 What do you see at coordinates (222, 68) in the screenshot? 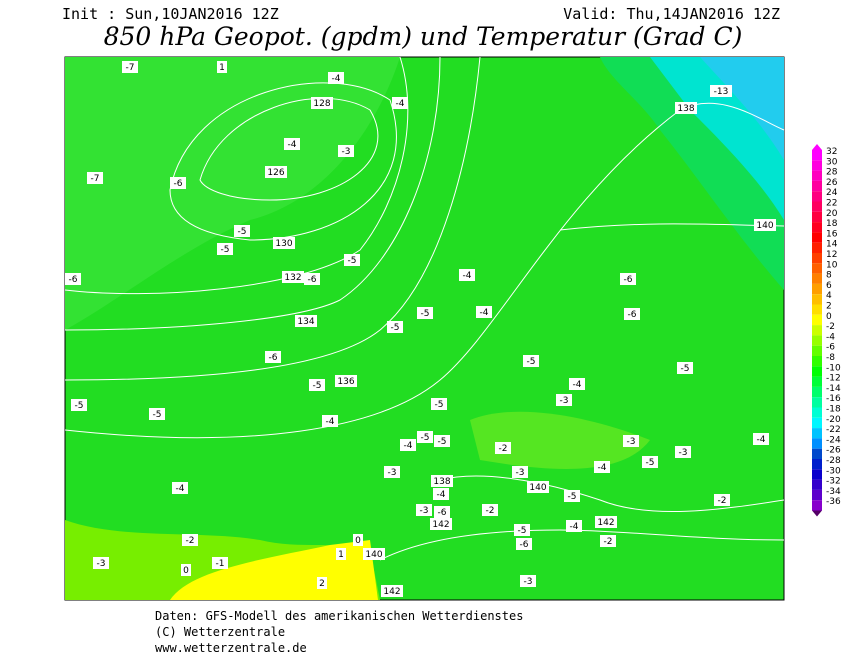
I see `contour-label: 1` at bounding box center [222, 68].